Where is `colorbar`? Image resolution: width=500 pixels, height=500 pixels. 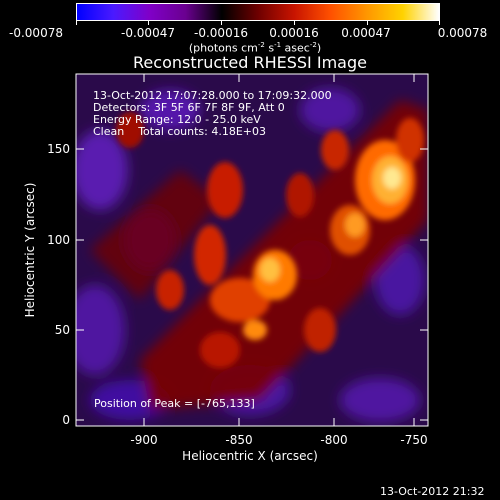 colorbar is located at coordinates (258, 12).